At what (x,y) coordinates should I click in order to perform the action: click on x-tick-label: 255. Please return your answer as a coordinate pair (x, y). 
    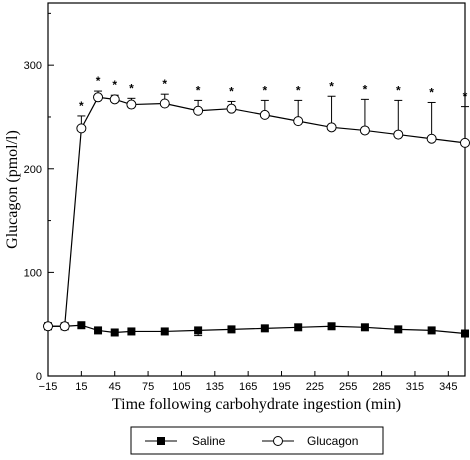
    Looking at the image, I should click on (348, 387).